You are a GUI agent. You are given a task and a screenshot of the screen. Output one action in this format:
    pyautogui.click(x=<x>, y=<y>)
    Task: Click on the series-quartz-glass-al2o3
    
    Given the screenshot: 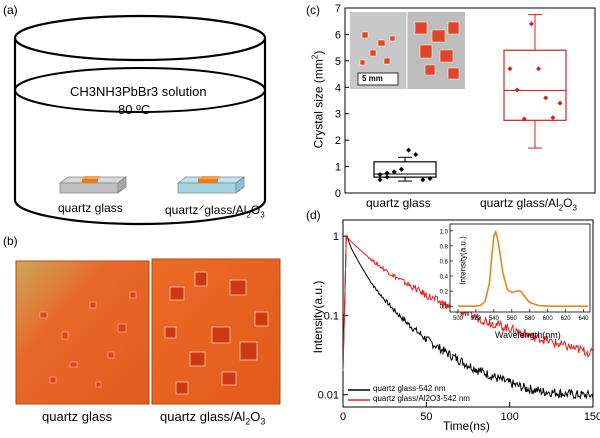 What is the action you would take?
    pyautogui.click(x=468, y=303)
    